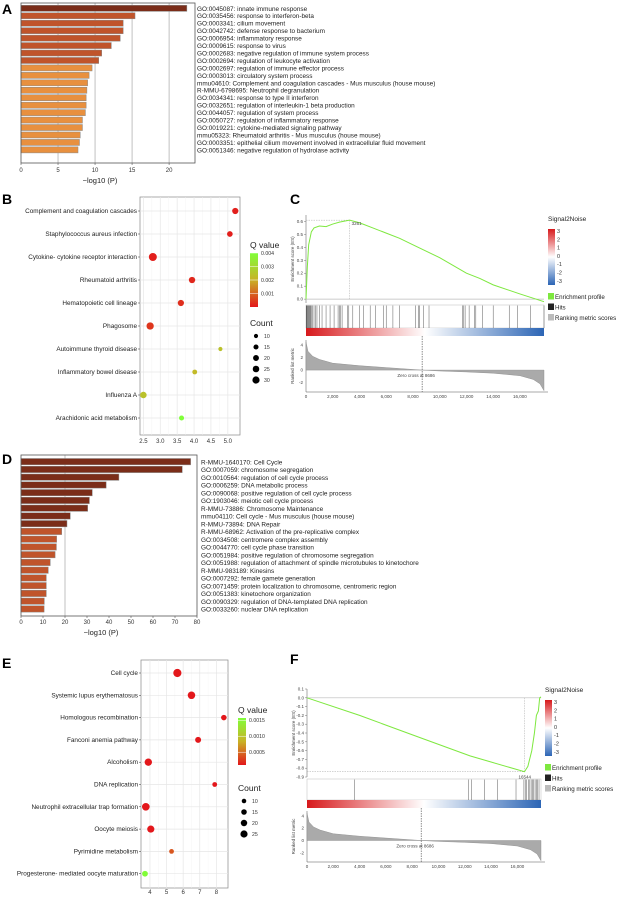 The height and width of the screenshot is (900, 628). Describe the element at coordinates (558, 240) in the screenshot. I see `colorbar-tick-label: 2` at that location.